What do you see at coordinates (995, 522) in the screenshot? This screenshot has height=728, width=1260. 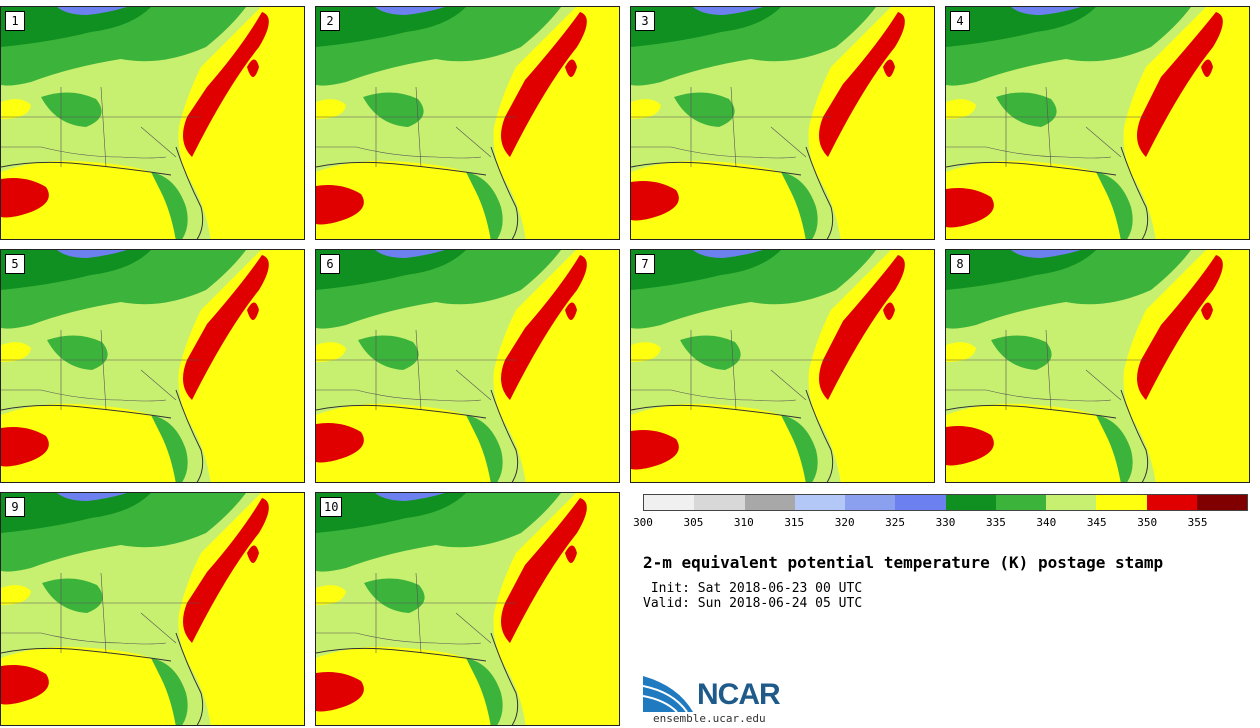 I see `colorbar-tick-label: 335` at bounding box center [995, 522].